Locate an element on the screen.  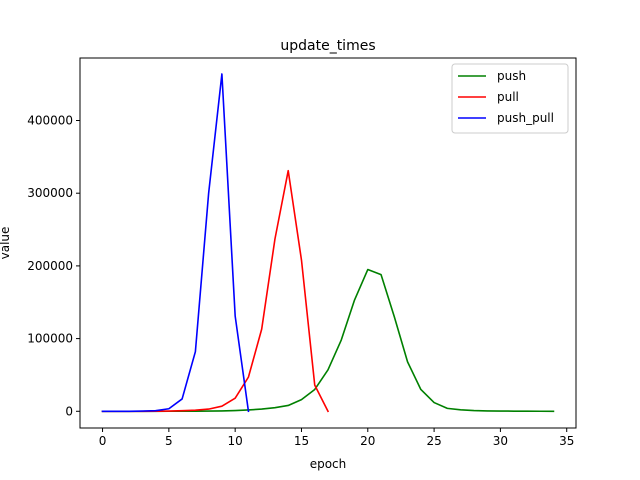
legend: push pull push_pull is located at coordinates (510, 98).